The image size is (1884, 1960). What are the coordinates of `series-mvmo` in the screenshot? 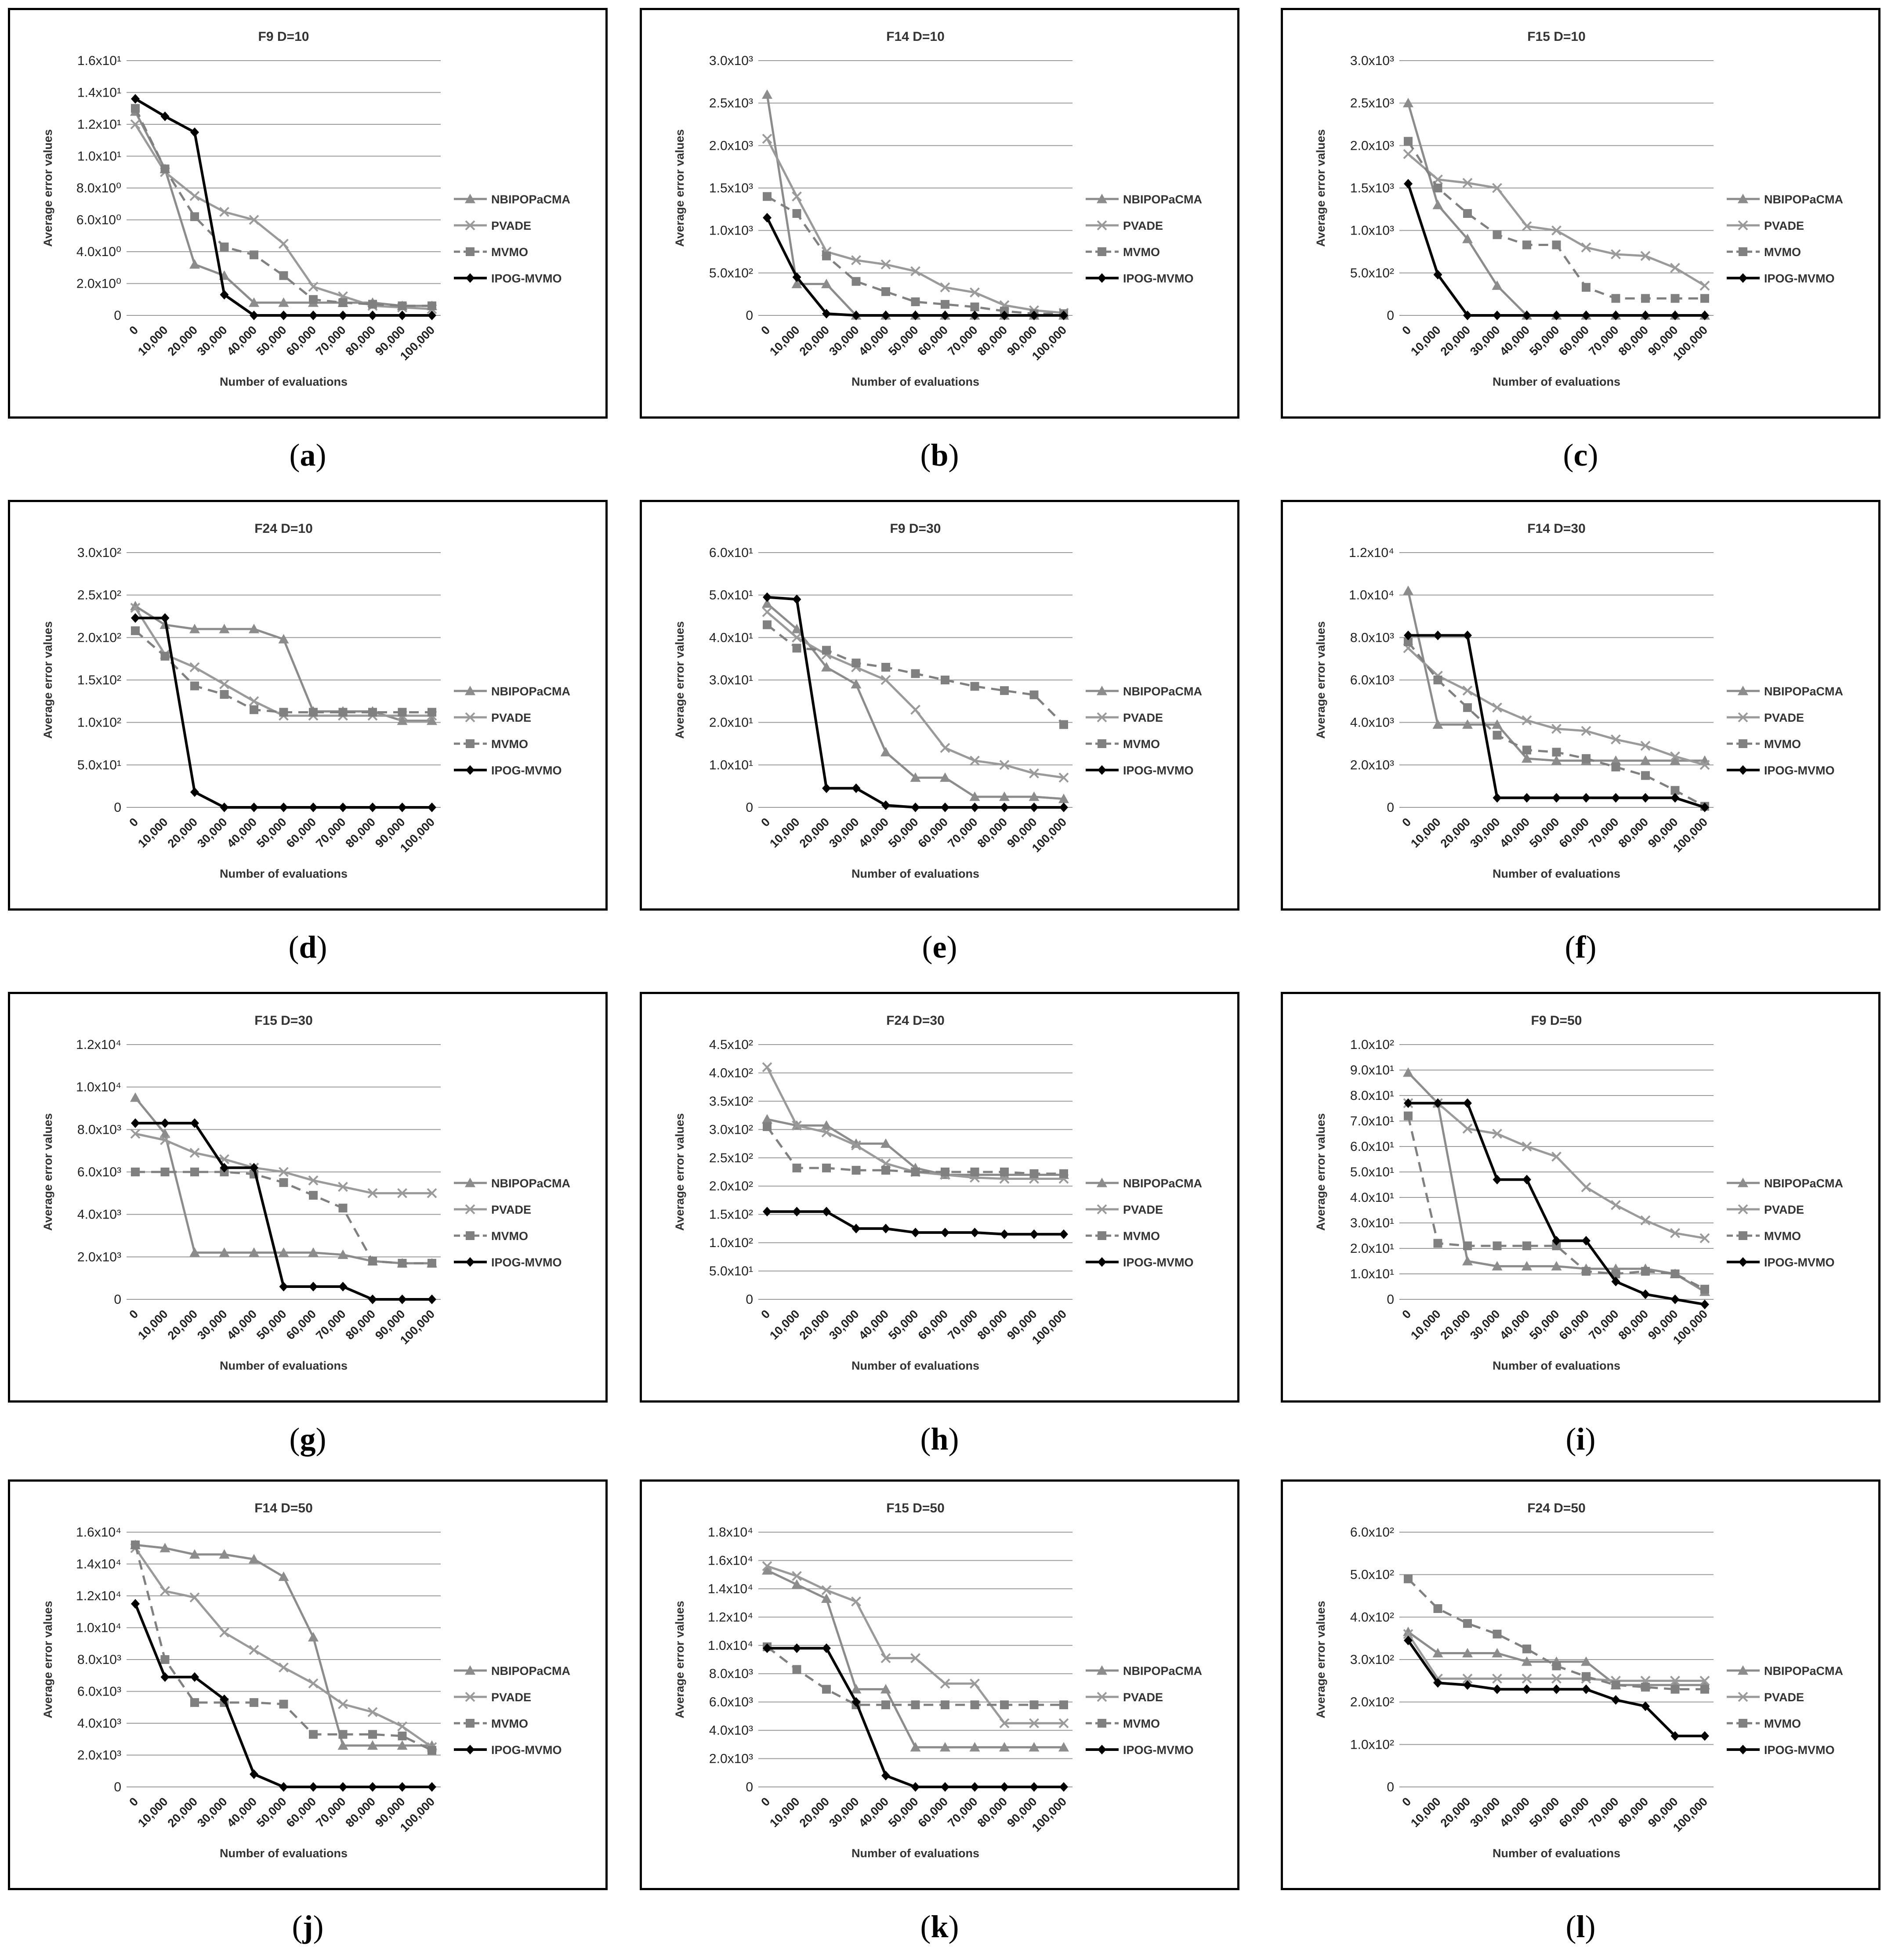 It's located at (283, 1648).